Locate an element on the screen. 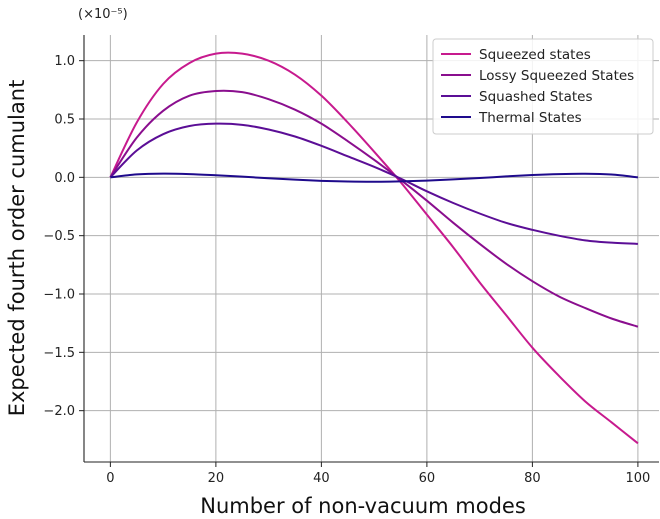 This screenshot has width=660, height=519. y-tick-label: 1.0 is located at coordinates (64, 61).